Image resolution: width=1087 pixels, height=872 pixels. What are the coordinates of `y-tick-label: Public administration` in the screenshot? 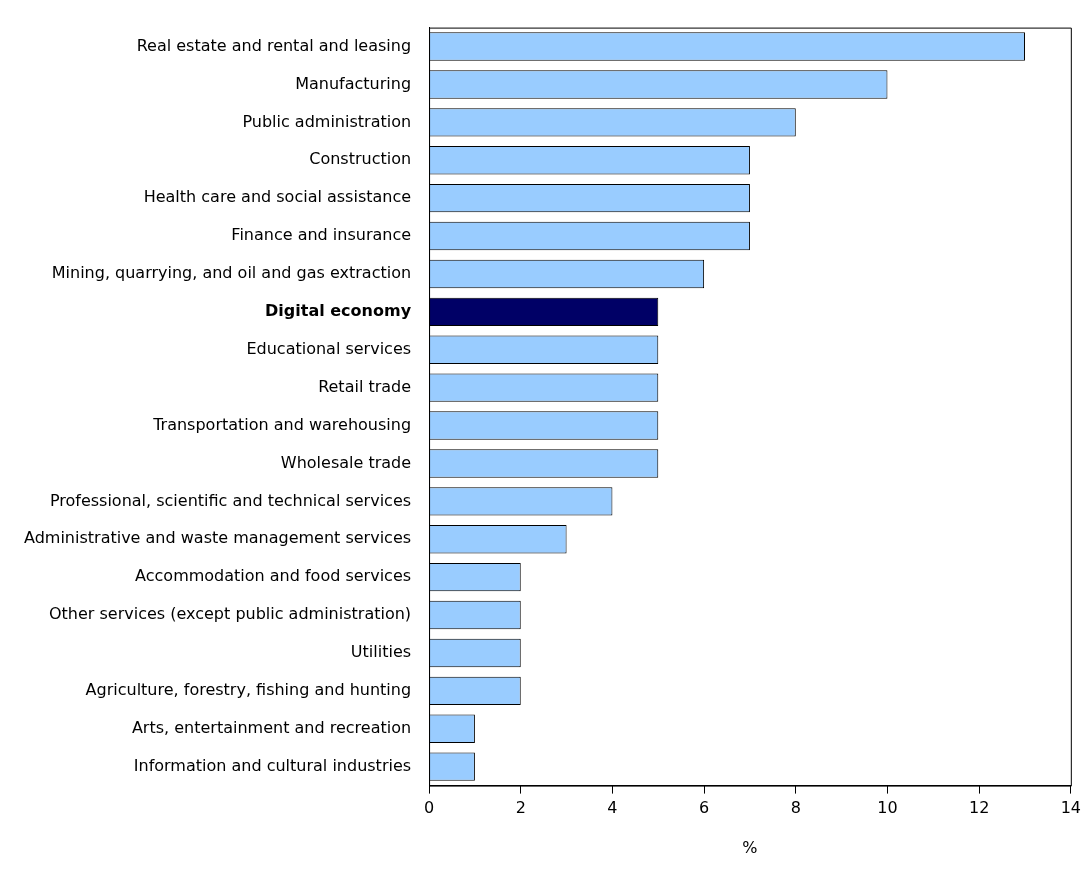 It's located at (327, 121).